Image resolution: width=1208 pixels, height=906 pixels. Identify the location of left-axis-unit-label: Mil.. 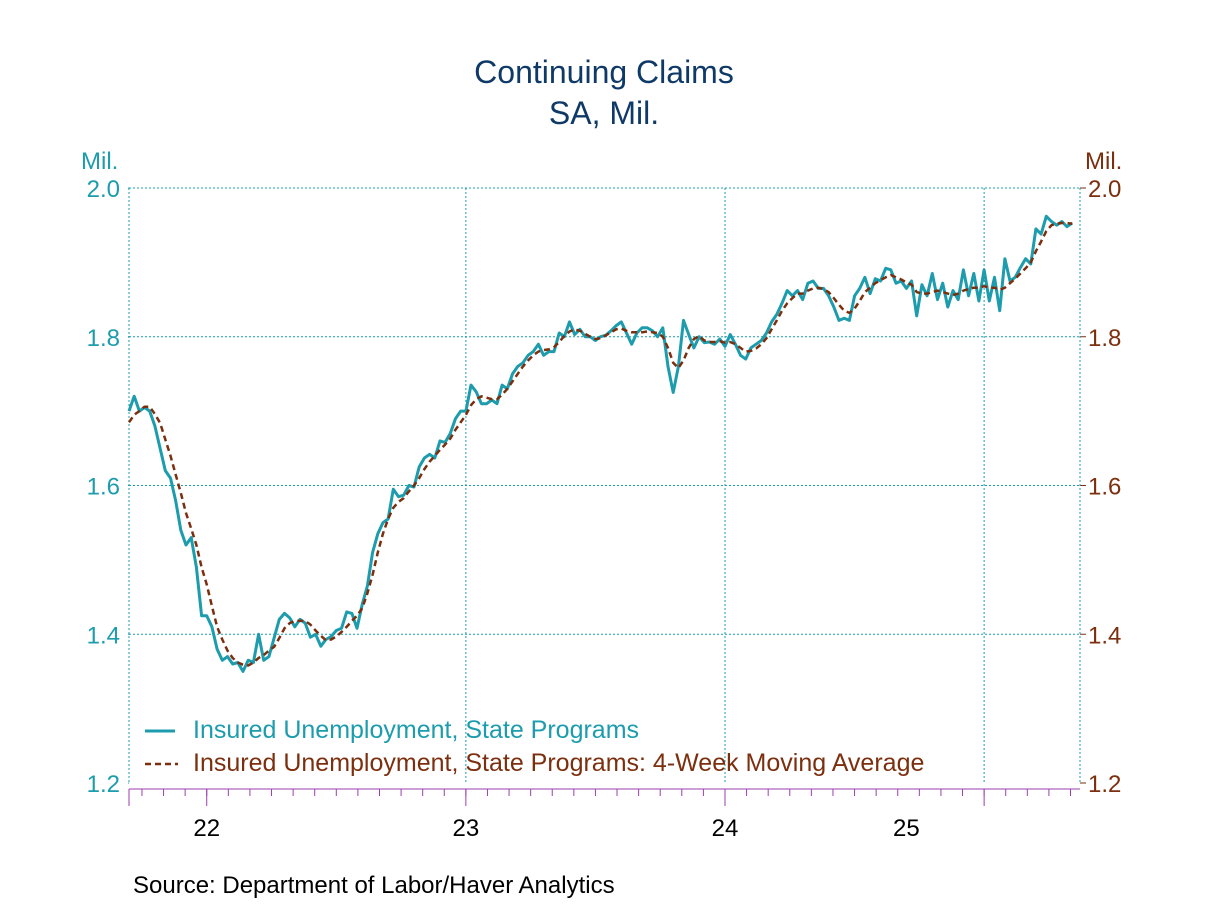
(100, 161).